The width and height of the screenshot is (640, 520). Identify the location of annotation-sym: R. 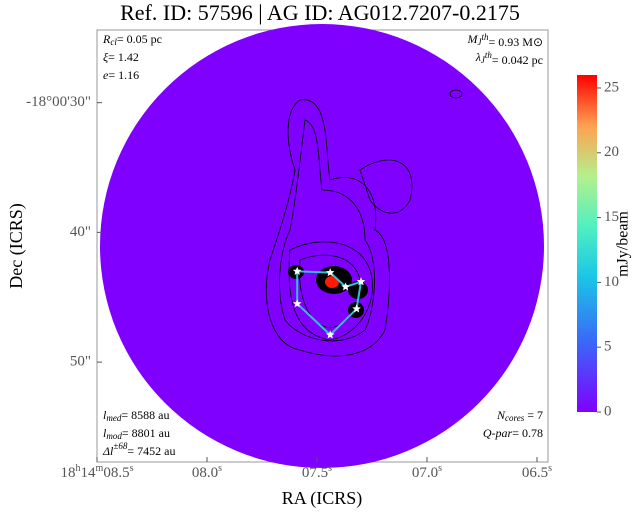
(106, 39).